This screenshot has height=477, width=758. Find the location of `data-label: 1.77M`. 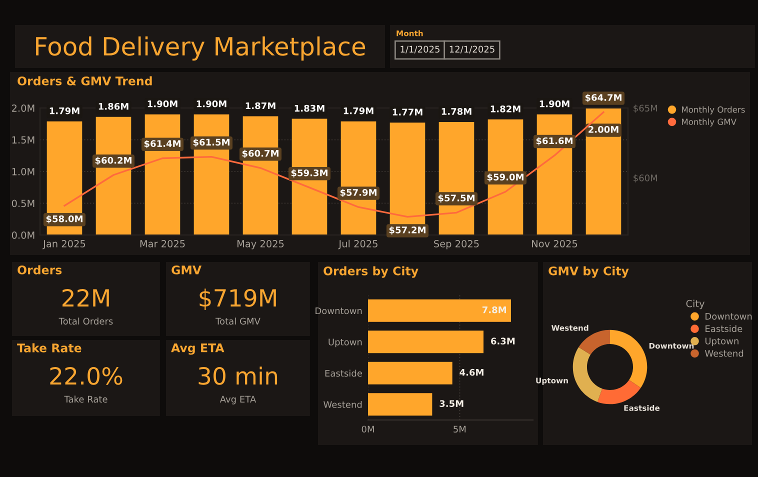

data-label: 1.77M is located at coordinates (407, 112).